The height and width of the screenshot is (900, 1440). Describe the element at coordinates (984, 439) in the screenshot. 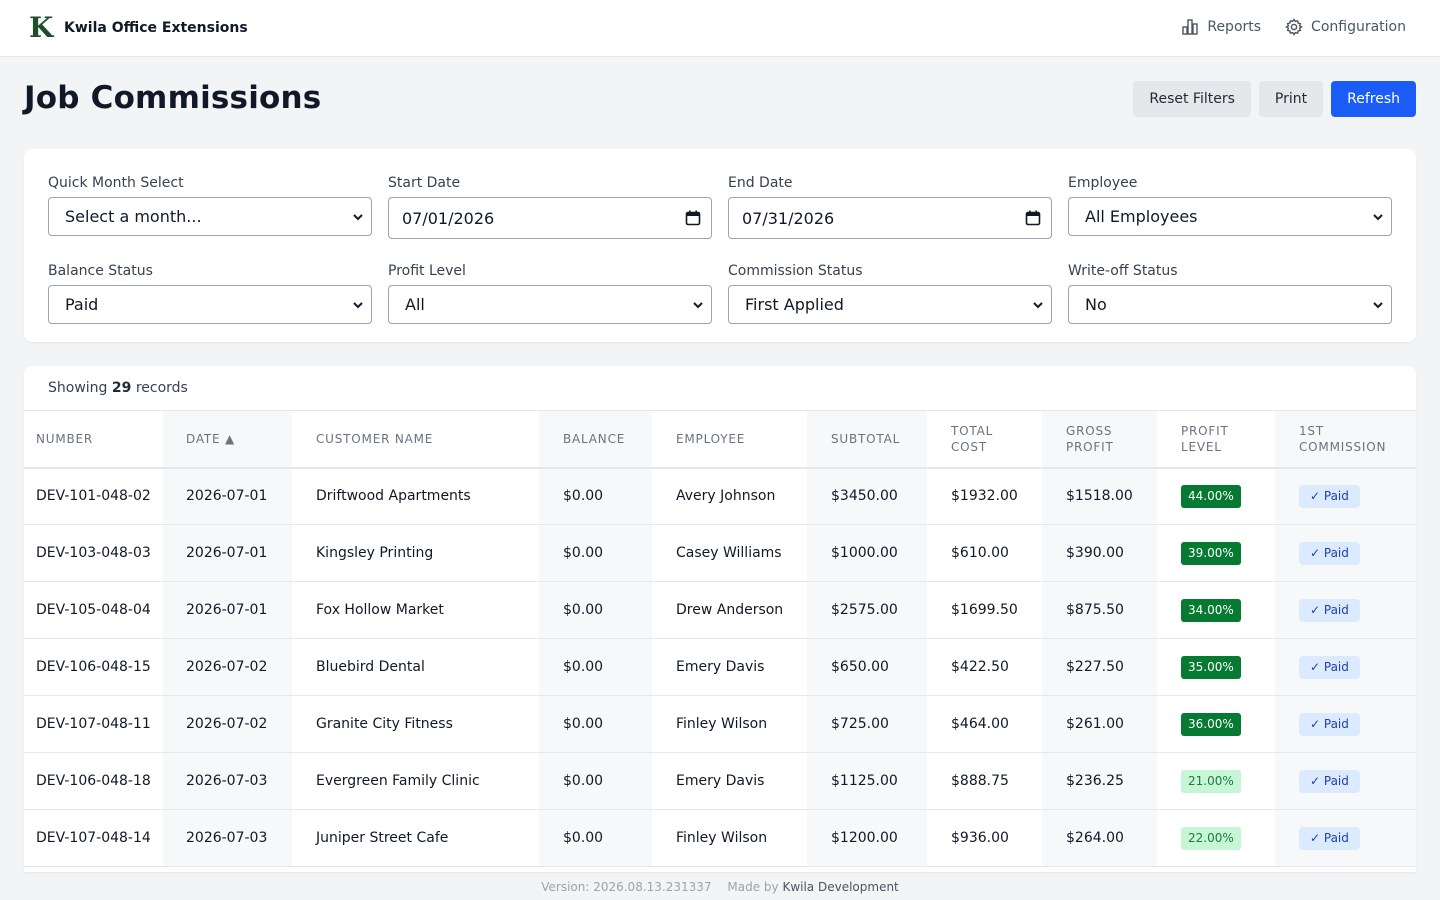

I see `column-header-total-cost: Total Cost` at that location.